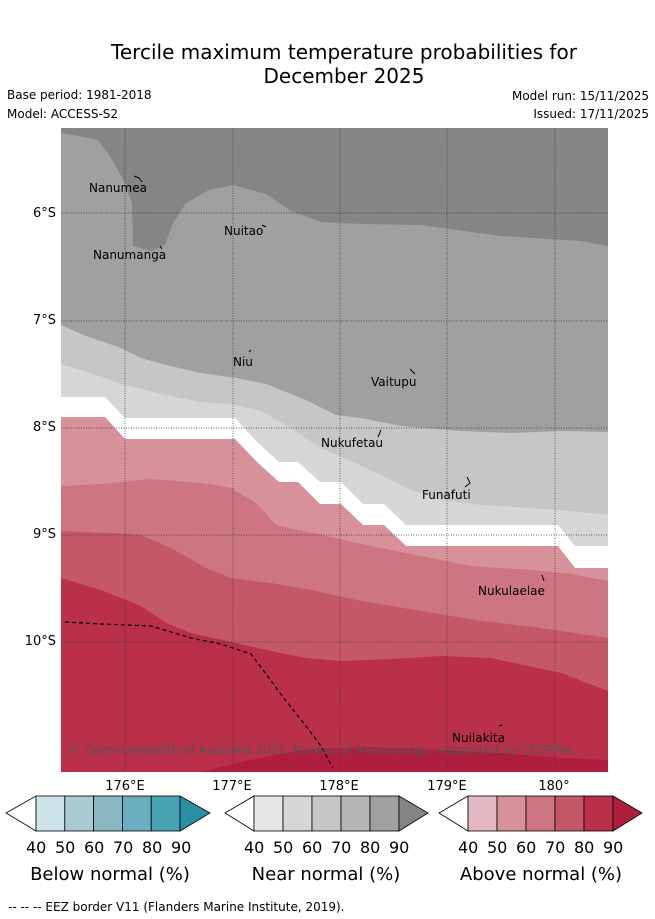 The width and height of the screenshot is (655, 919). Describe the element at coordinates (195, 813) in the screenshot. I see `below-arrow-high` at that location.